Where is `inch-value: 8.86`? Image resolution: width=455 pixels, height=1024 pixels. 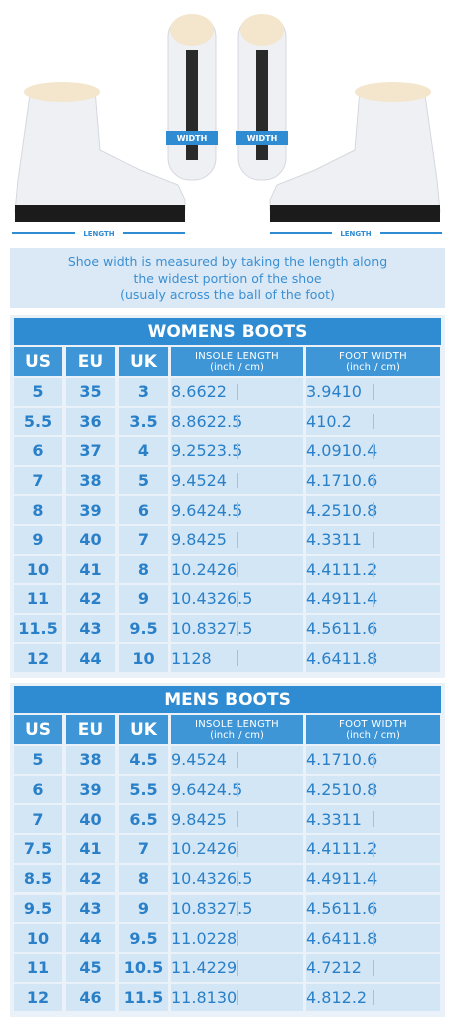 inch-value: 8.86 is located at coordinates (189, 421).